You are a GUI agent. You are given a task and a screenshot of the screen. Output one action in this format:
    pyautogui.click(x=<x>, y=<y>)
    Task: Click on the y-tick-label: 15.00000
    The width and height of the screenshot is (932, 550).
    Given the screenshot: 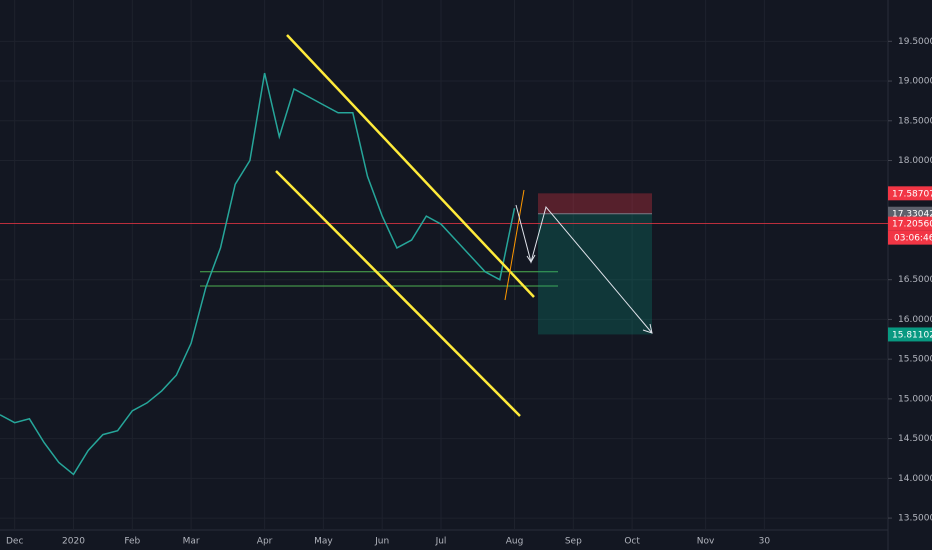 What is the action you would take?
    pyautogui.click(x=915, y=399)
    